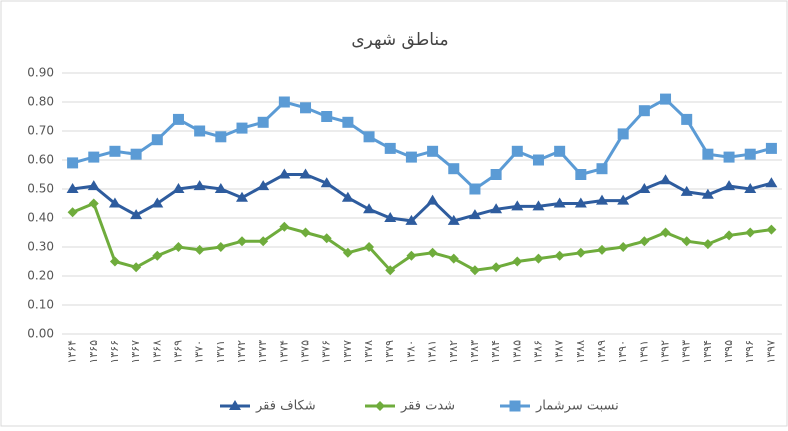 The height and width of the screenshot is (431, 788). Describe the element at coordinates (580, 352) in the screenshot. I see `x-tick-label: ۱۳۸۸` at that location.